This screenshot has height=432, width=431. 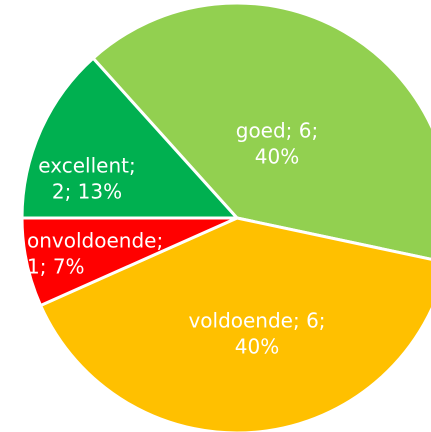 I want to click on data-label: goed; 6;, so click(x=277, y=131).